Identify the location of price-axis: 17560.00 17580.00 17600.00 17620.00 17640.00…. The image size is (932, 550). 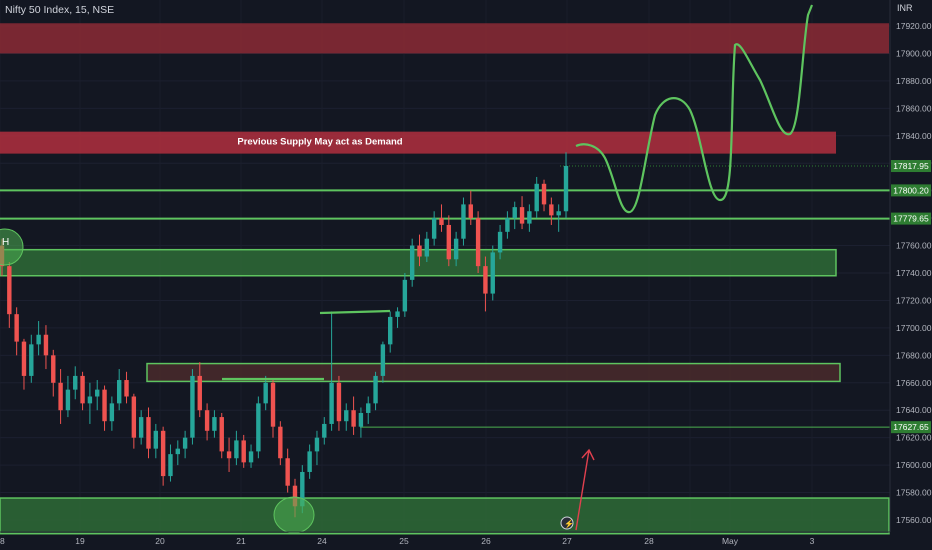
(910, 266).